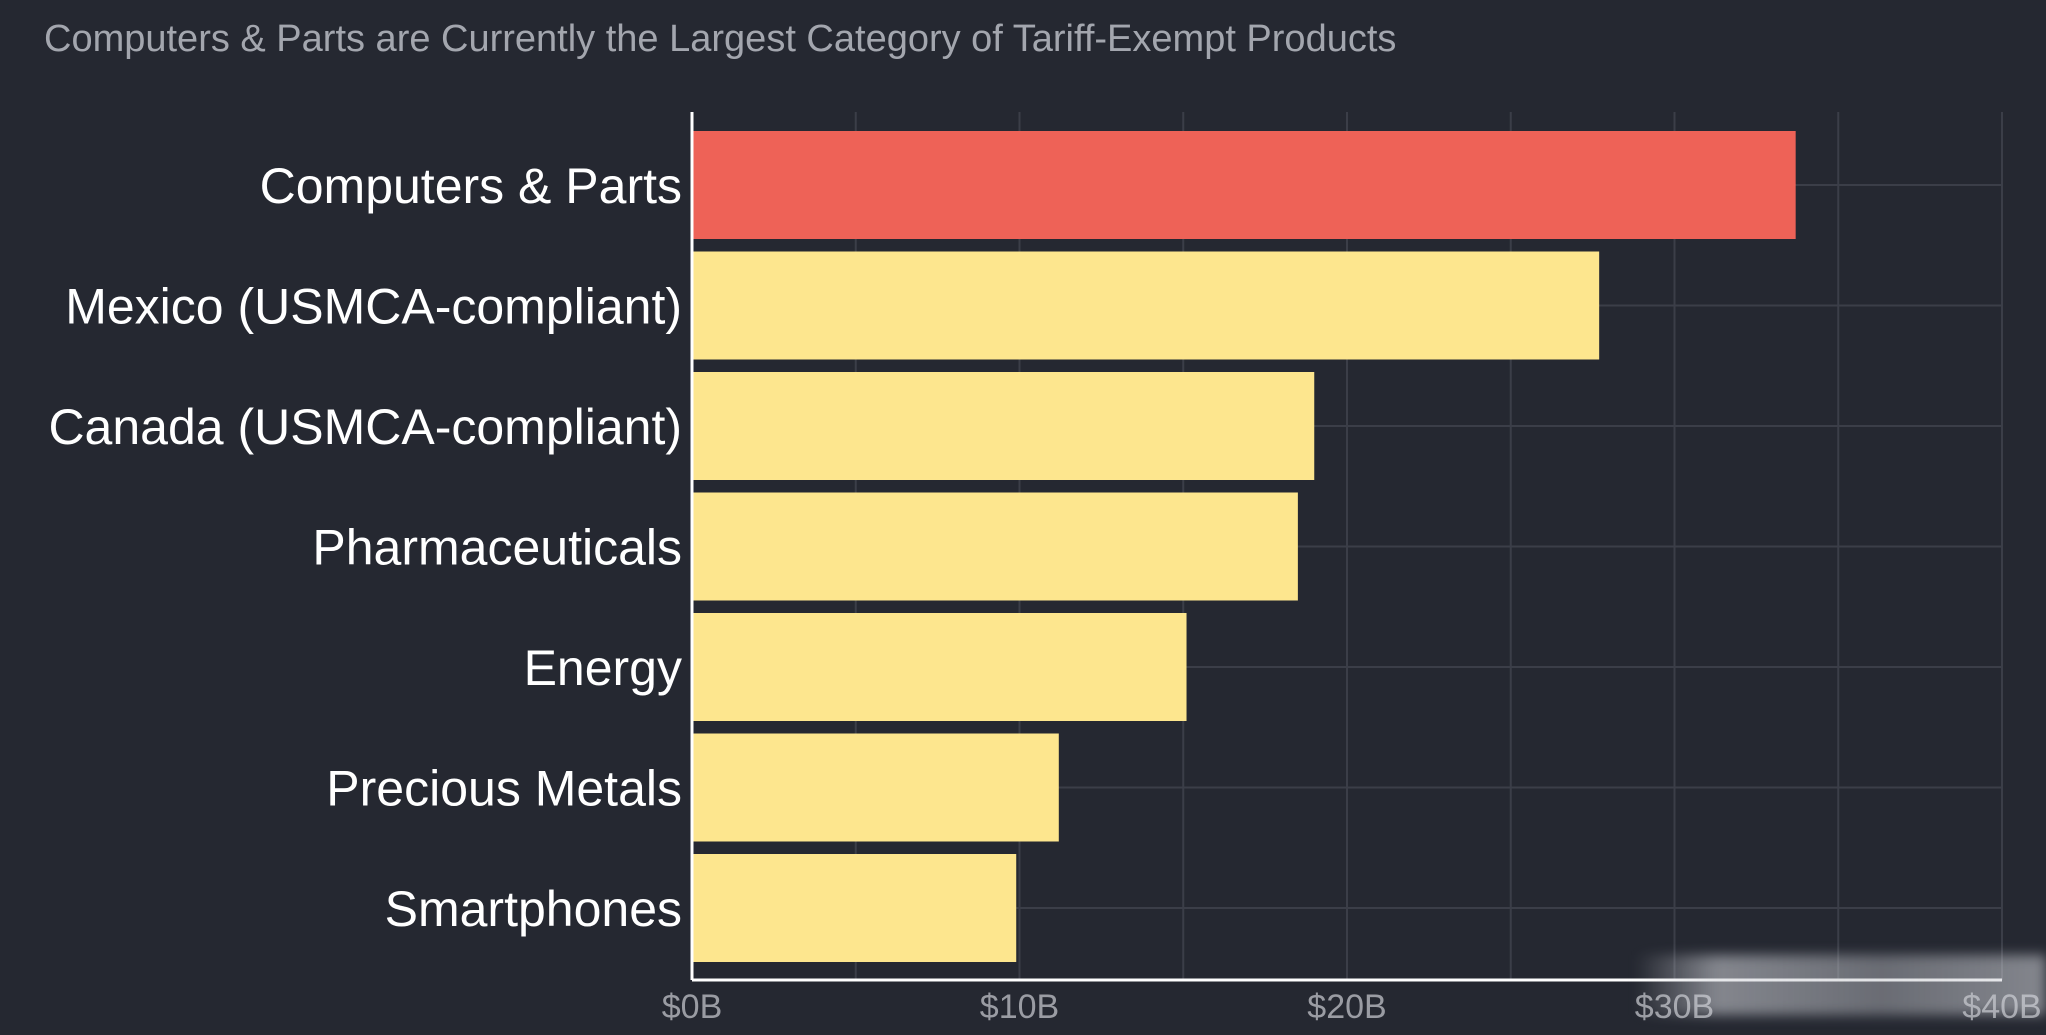 Image resolution: width=2046 pixels, height=1035 pixels. Describe the element at coordinates (1346, 1007) in the screenshot. I see `x-tick-label-2: $20B` at that location.